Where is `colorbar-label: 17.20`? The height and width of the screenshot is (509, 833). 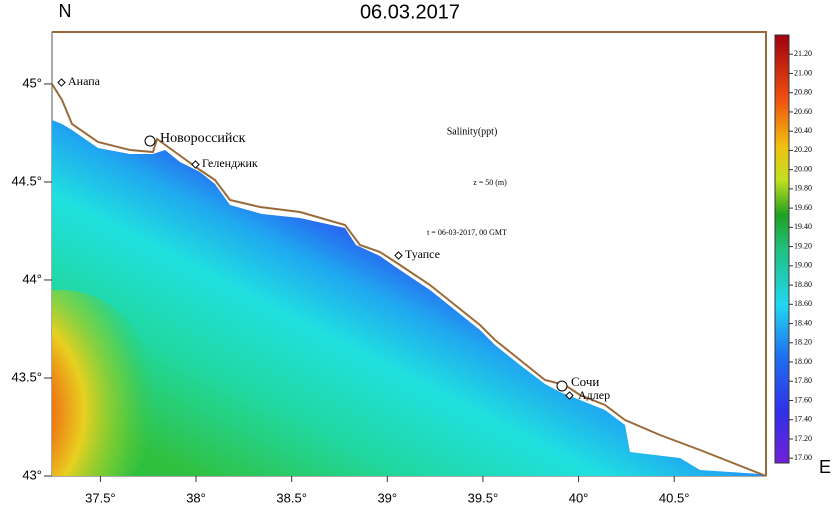 colorbar-label: 17.20 is located at coordinates (803, 438).